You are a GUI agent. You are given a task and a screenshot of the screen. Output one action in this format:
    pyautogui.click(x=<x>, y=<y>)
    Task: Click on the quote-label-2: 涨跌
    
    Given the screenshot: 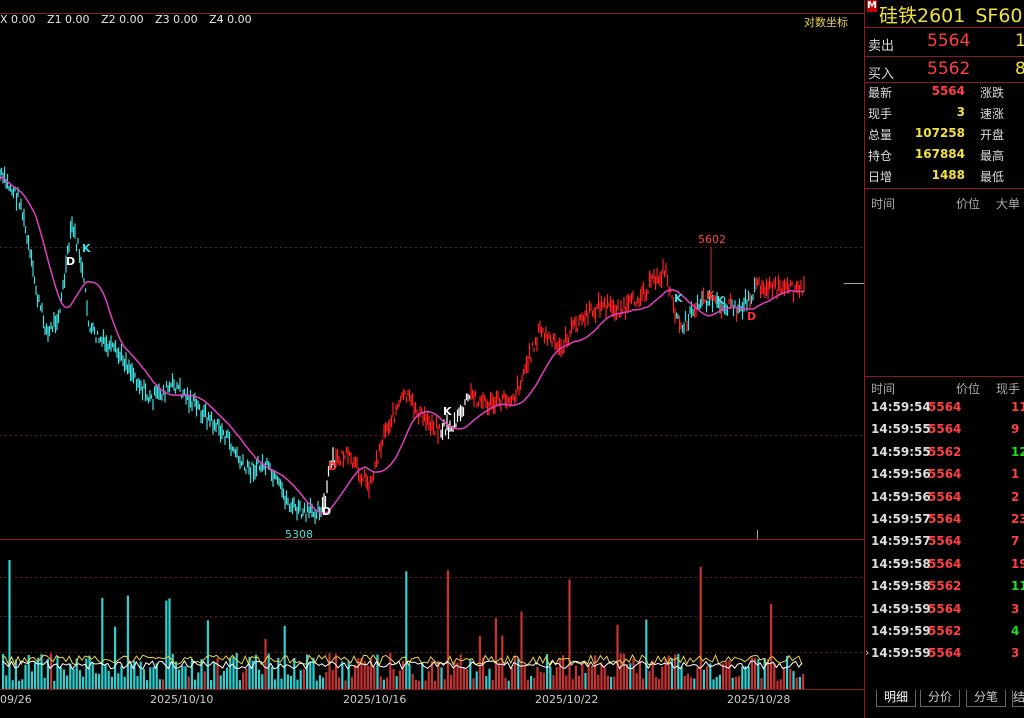 What is the action you would take?
    pyautogui.click(x=992, y=93)
    